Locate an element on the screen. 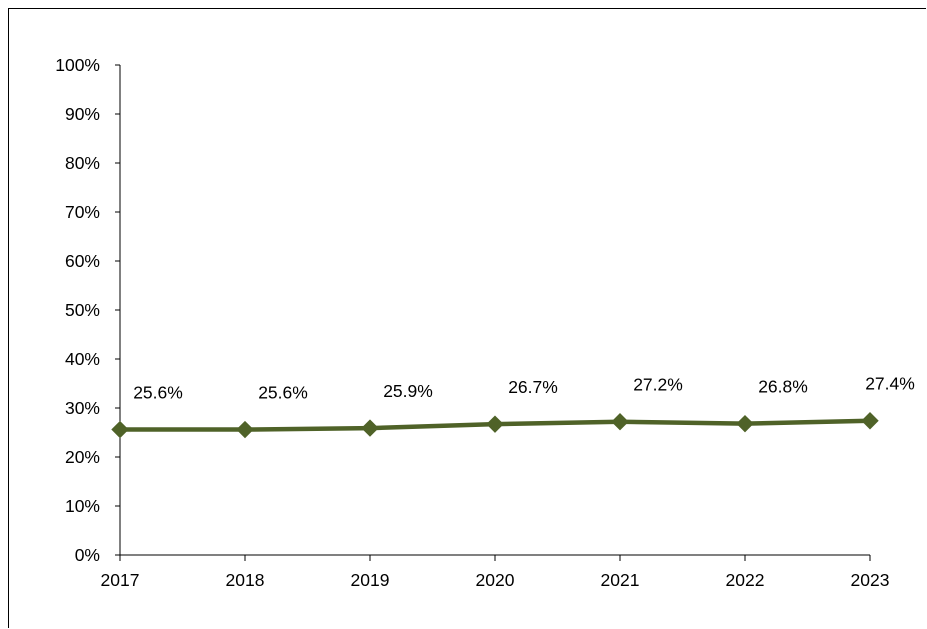 This screenshot has height=629, width=927. x-tick-label: 2023 is located at coordinates (870, 580).